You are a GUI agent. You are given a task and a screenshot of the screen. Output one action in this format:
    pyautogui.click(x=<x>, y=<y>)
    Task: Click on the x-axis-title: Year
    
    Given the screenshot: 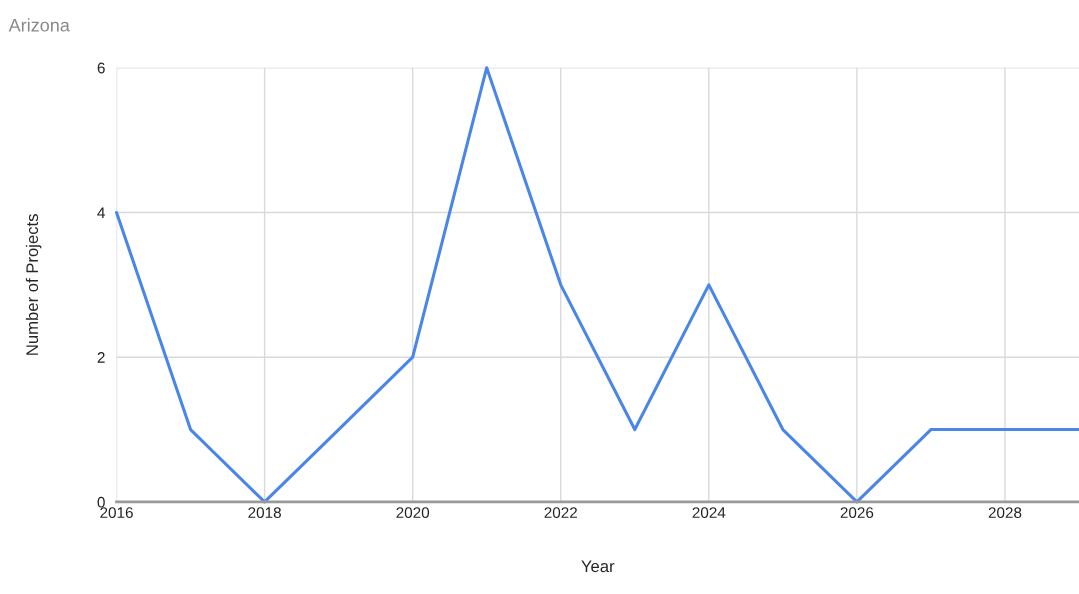 What is the action you would take?
    pyautogui.click(x=598, y=566)
    